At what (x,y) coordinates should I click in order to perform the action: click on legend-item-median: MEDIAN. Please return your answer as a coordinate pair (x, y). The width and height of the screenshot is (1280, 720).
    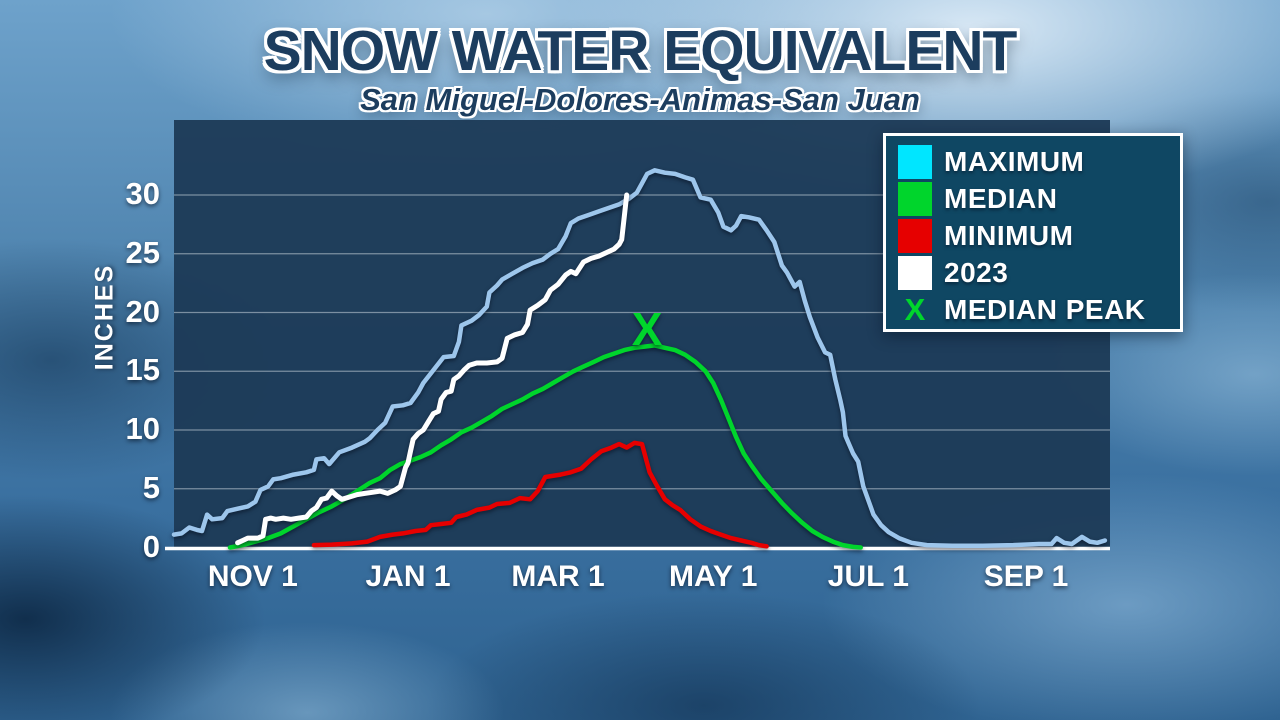
    Looking at the image, I should click on (1039, 198).